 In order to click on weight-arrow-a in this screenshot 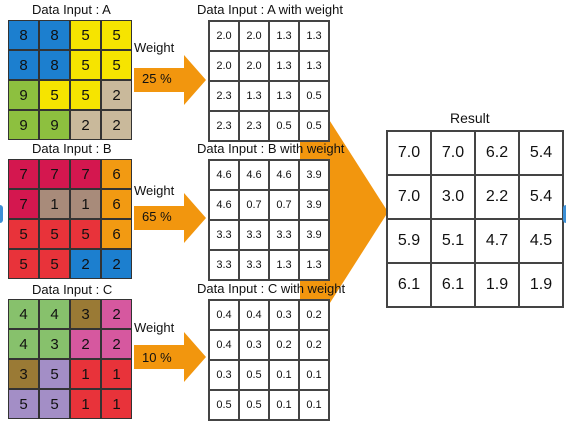, I will do `click(170, 80)`.